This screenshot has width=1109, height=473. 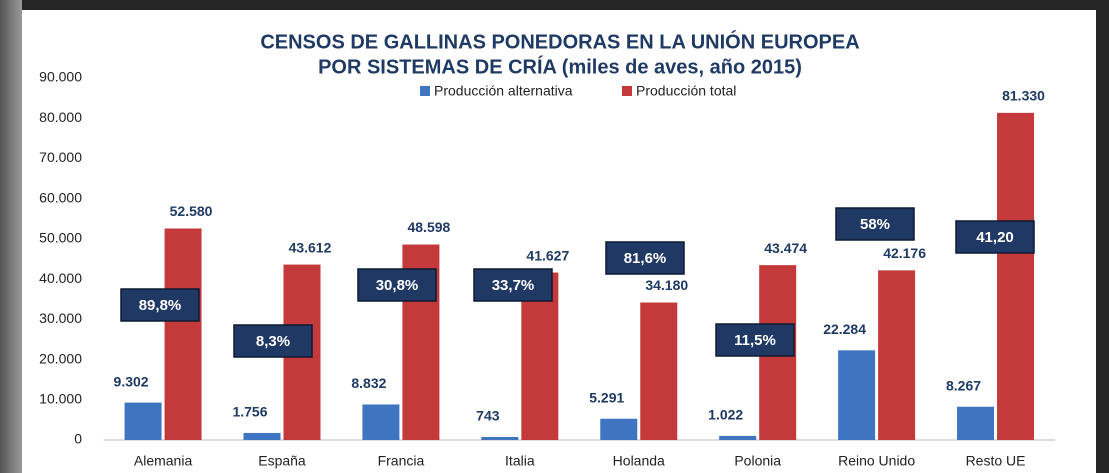 What do you see at coordinates (11, 236) in the screenshot?
I see `frame-left` at bounding box center [11, 236].